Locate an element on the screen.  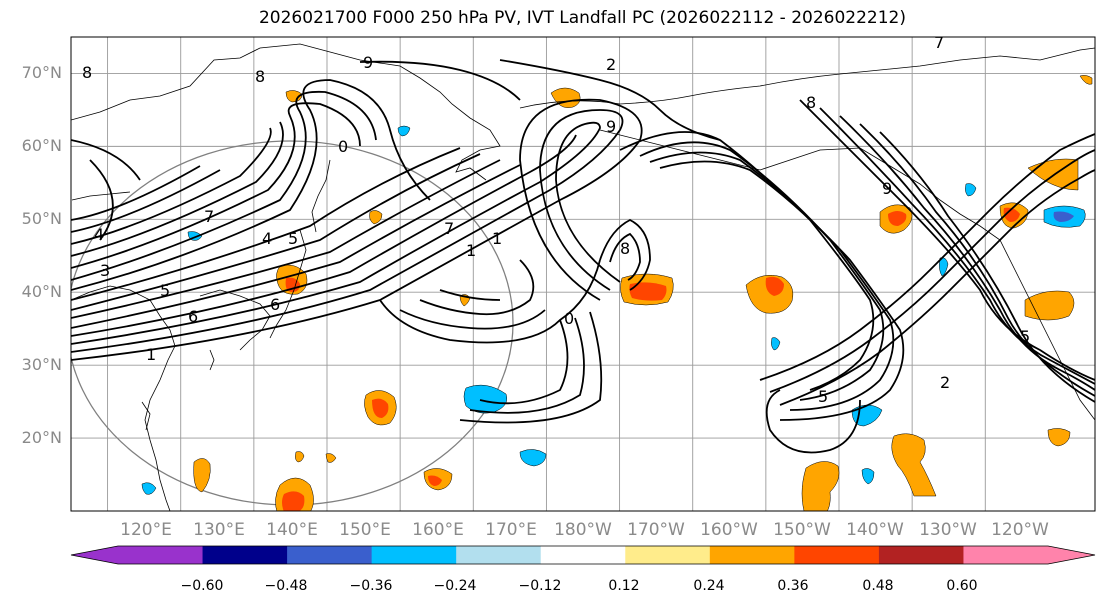
lat-label: 40°N is located at coordinates (42, 291).